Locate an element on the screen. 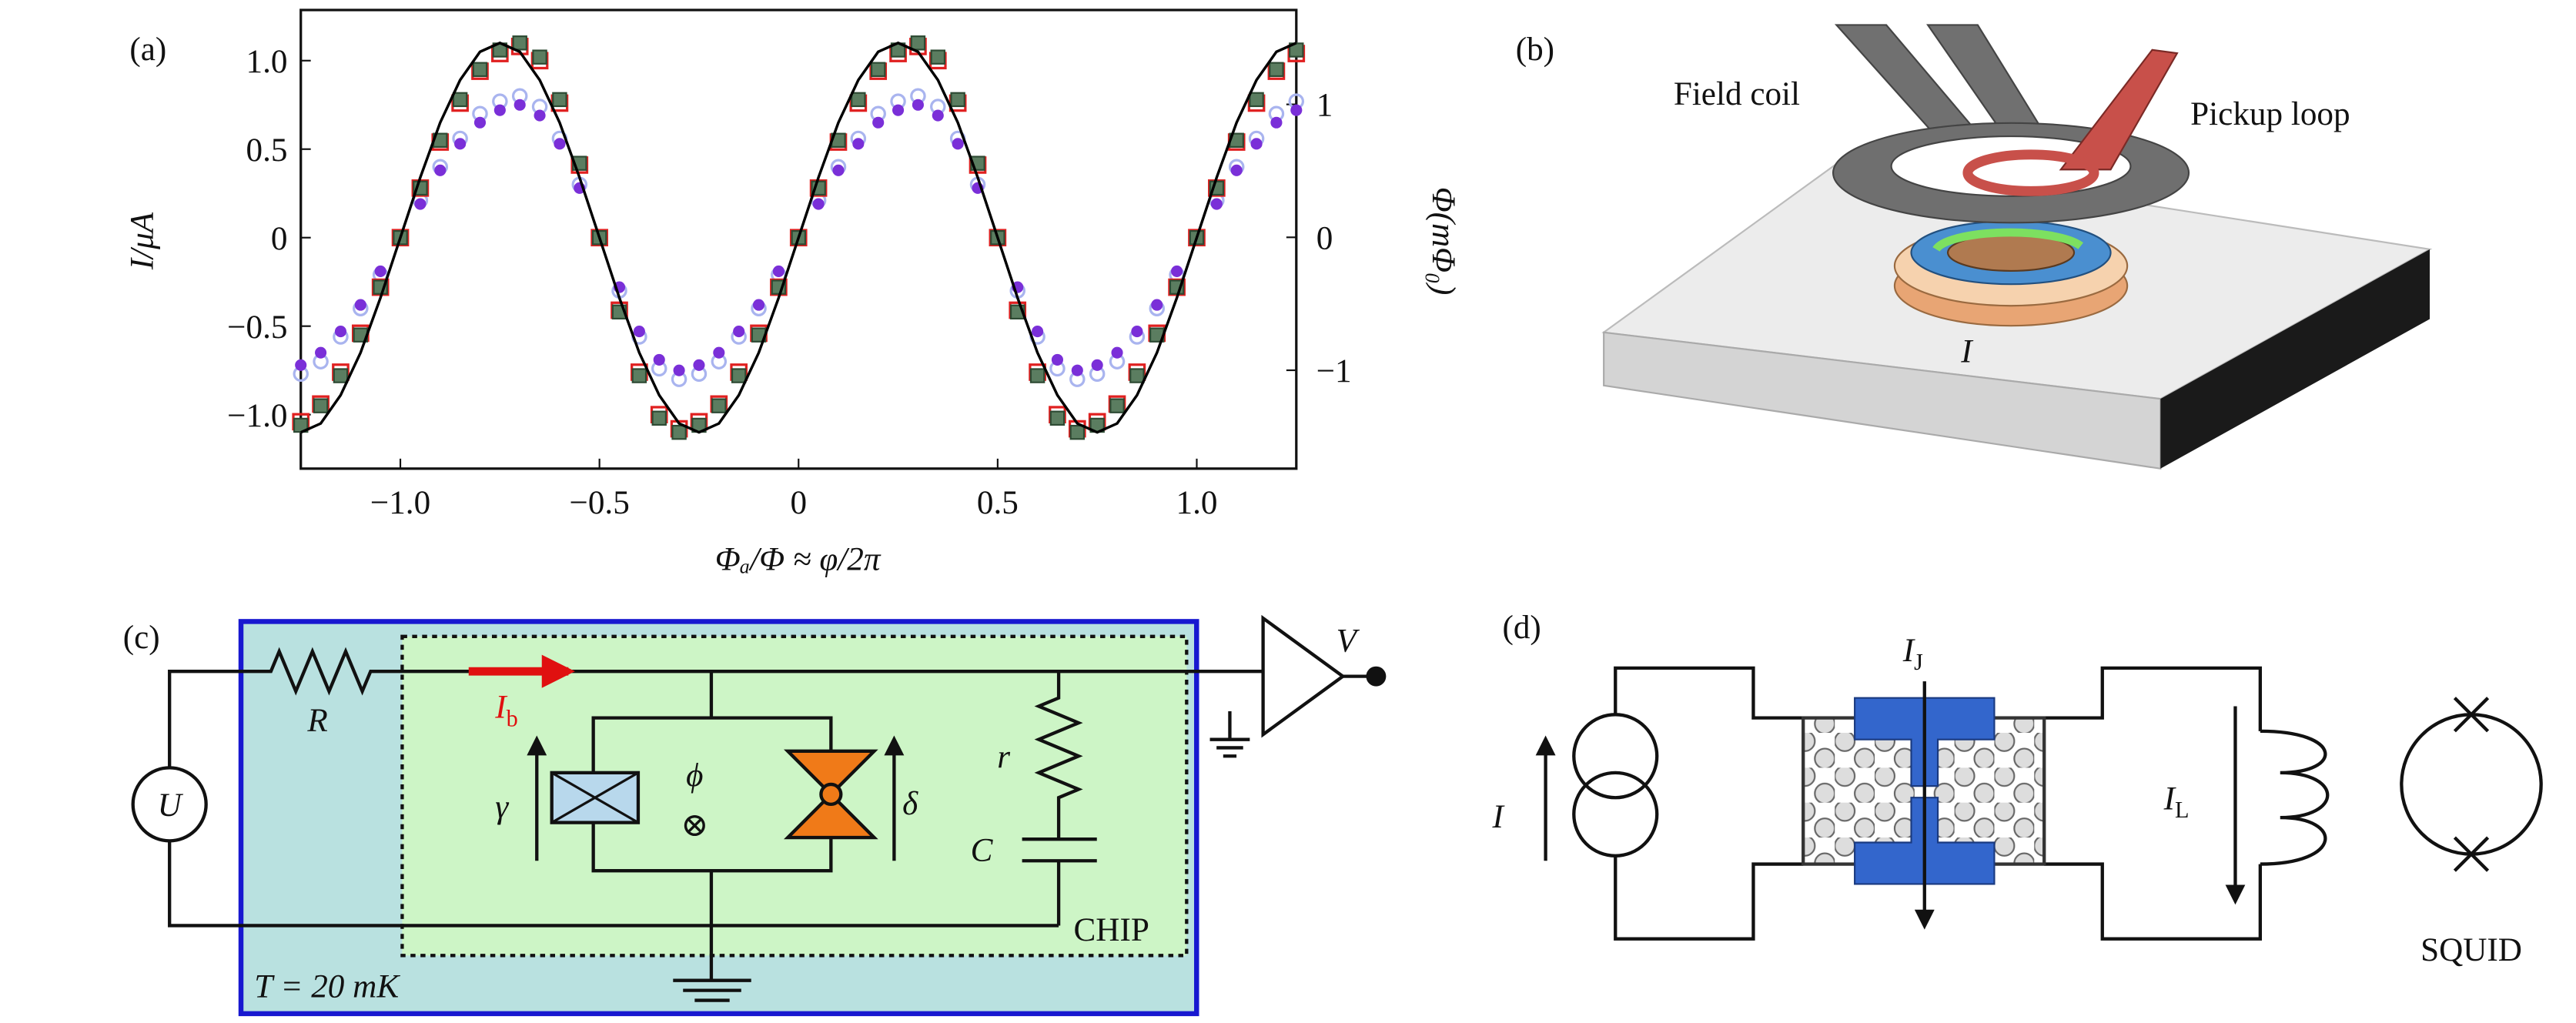 Image resolution: width=2576 pixels, height=1023 pixels. chip is located at coordinates (794, 796).